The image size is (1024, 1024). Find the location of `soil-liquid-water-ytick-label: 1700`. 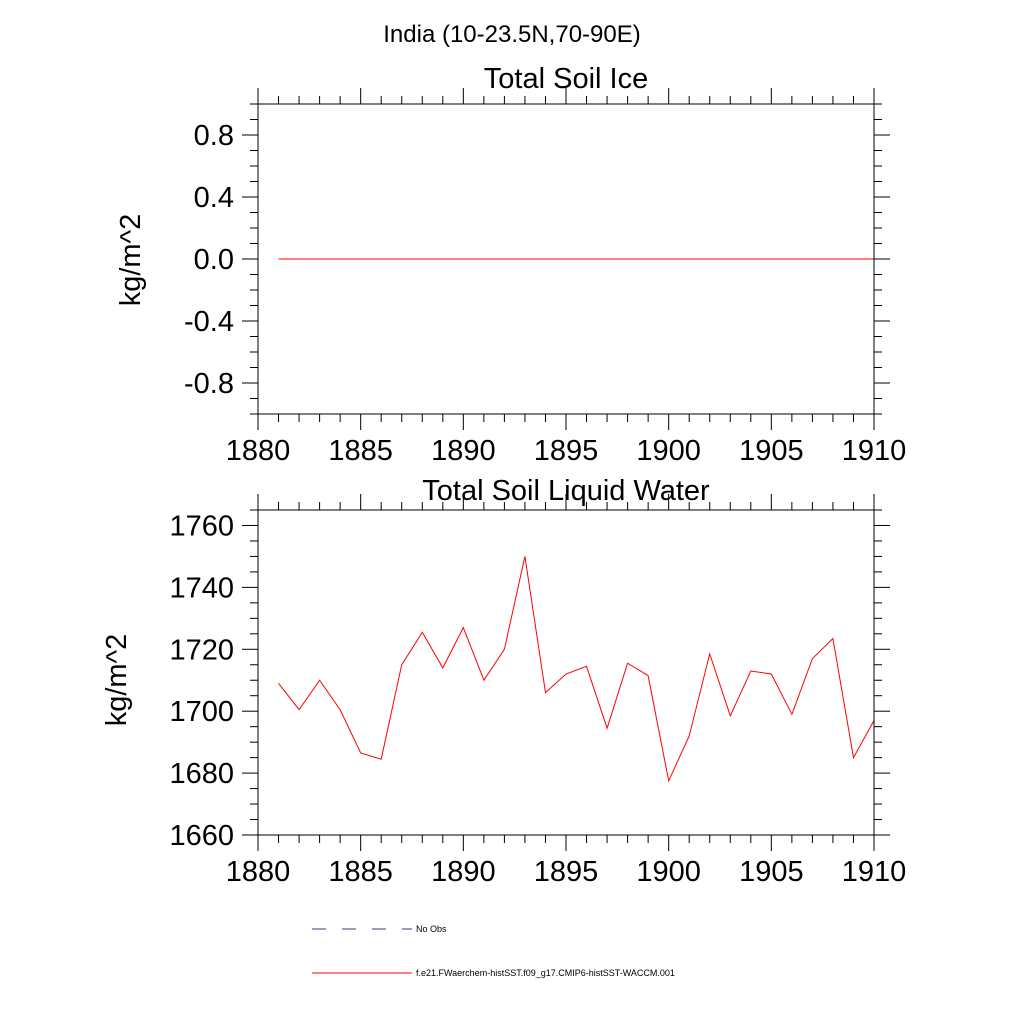

soil-liquid-water-ytick-label: 1700 is located at coordinates (201, 712).